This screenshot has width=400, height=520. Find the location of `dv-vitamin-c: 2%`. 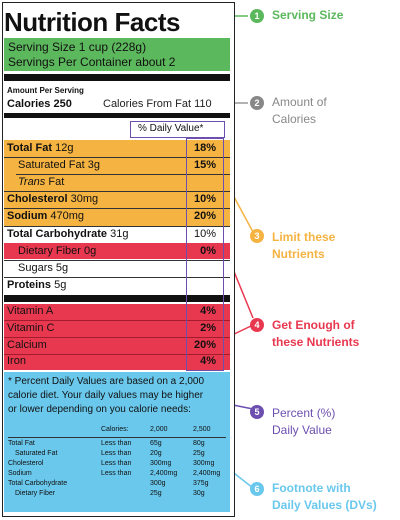

dv-vitamin-c: 2% is located at coordinates (208, 328).